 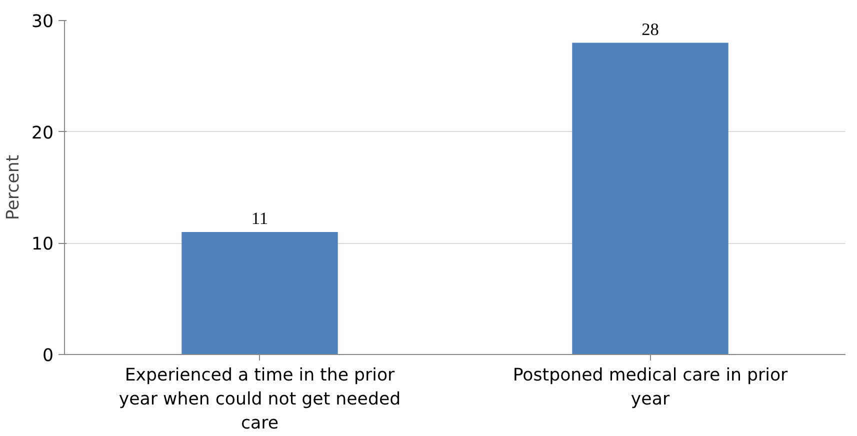 I want to click on y-tick-label: 30, so click(x=42, y=22).